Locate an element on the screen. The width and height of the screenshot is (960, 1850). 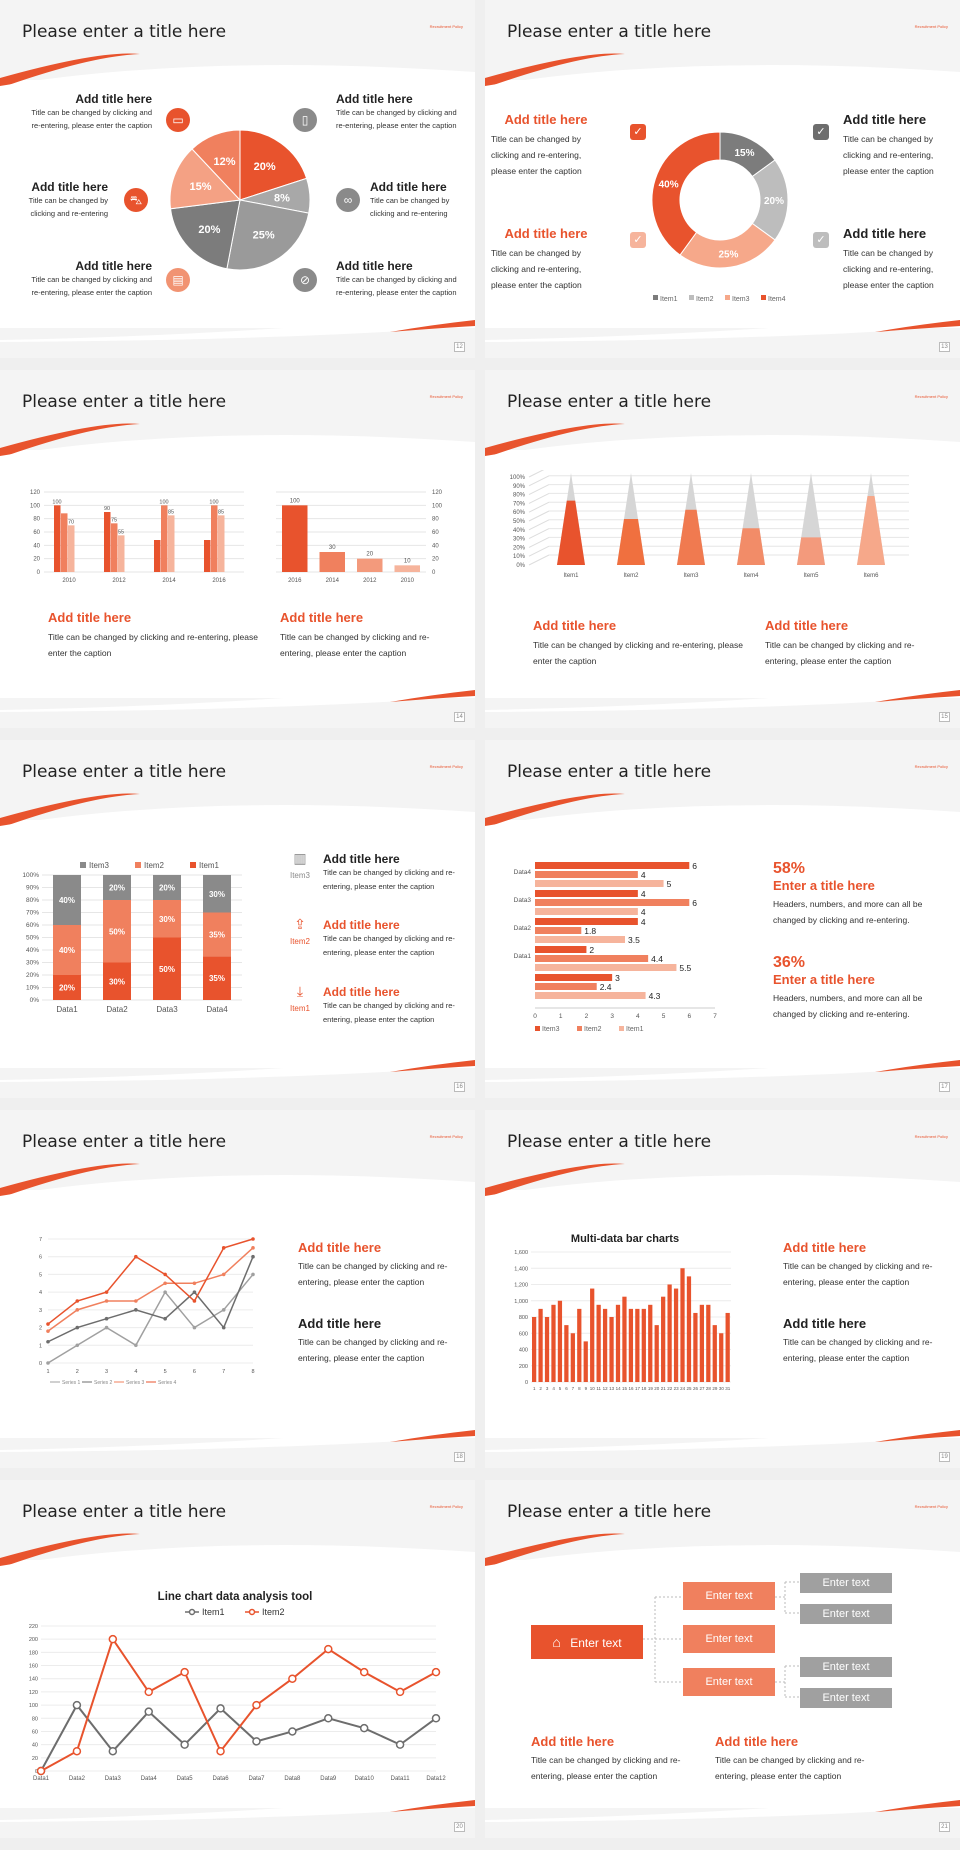
tick-label: 15 is located at coordinates (625, 1388).